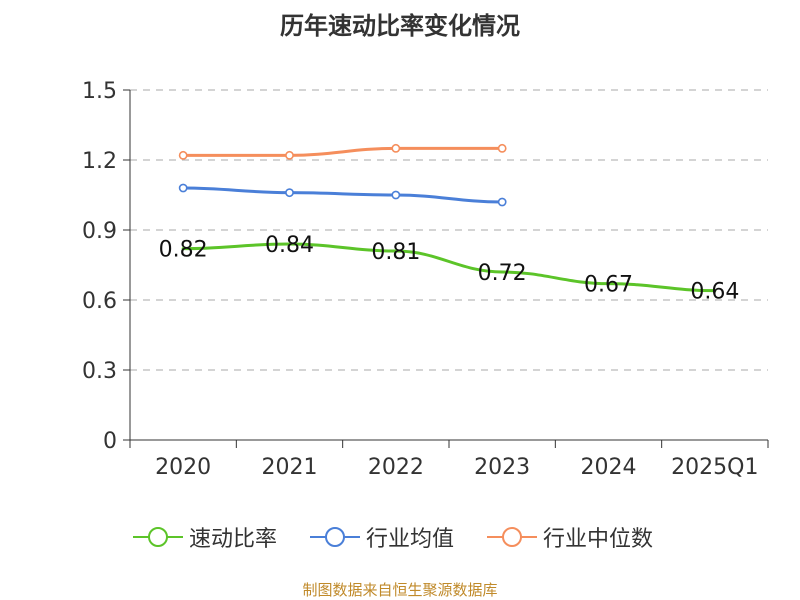  What do you see at coordinates (110, 441) in the screenshot?
I see `y-tick-label: 0` at bounding box center [110, 441].